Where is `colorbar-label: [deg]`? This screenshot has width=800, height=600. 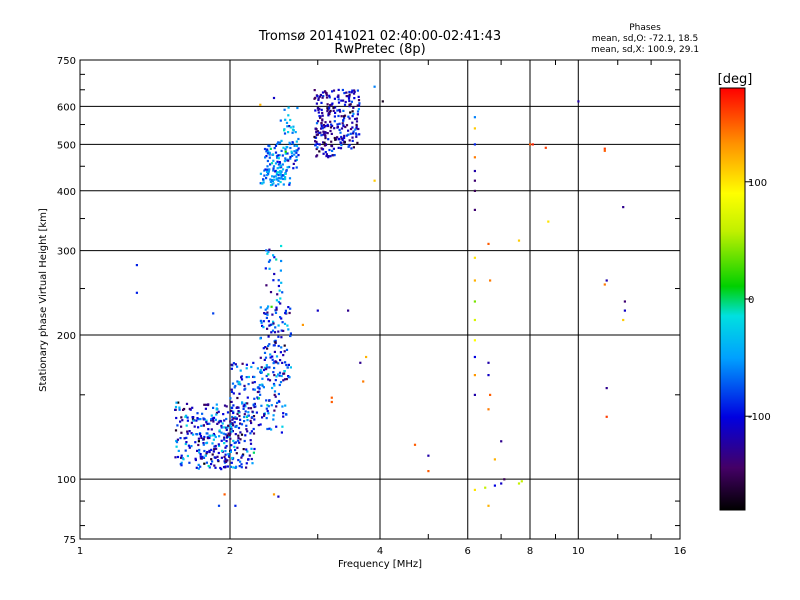 colorbar-label: [deg] is located at coordinates (735, 79).